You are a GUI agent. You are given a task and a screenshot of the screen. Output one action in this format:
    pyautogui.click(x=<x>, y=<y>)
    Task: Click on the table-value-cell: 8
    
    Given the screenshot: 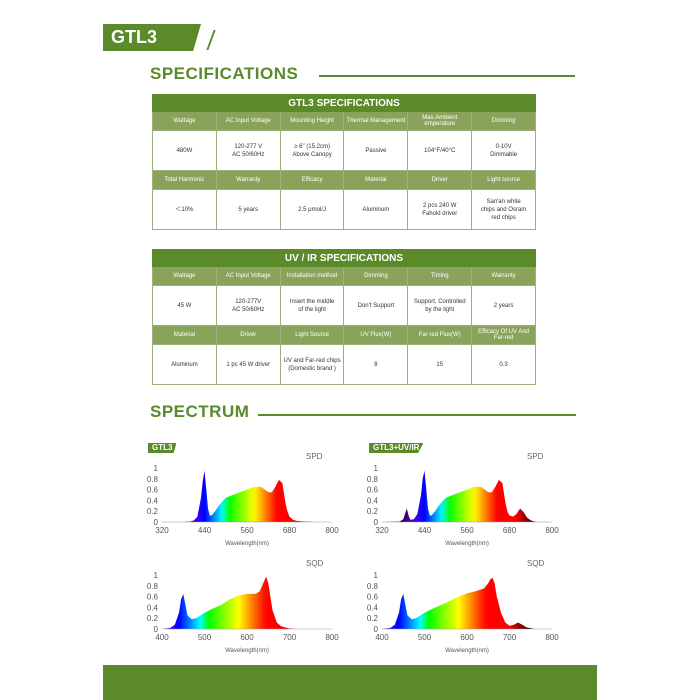 What is the action you would take?
    pyautogui.click(x=376, y=364)
    